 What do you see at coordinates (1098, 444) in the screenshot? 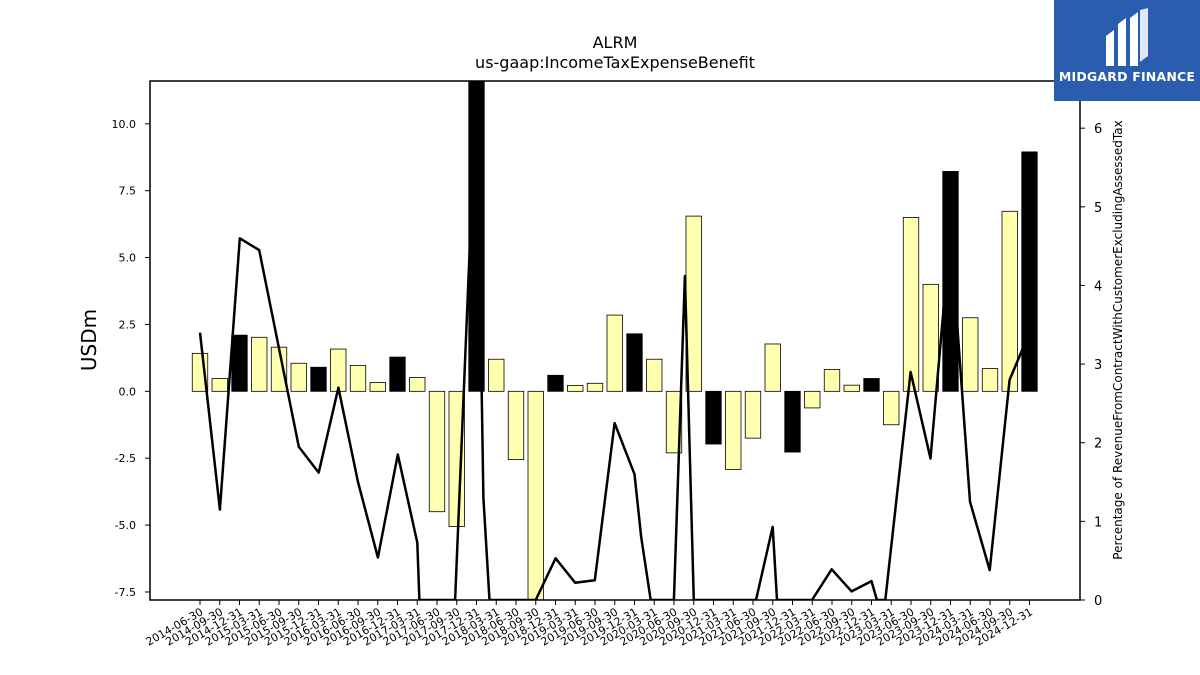
I see `y2-tick-label: 2` at bounding box center [1098, 444].